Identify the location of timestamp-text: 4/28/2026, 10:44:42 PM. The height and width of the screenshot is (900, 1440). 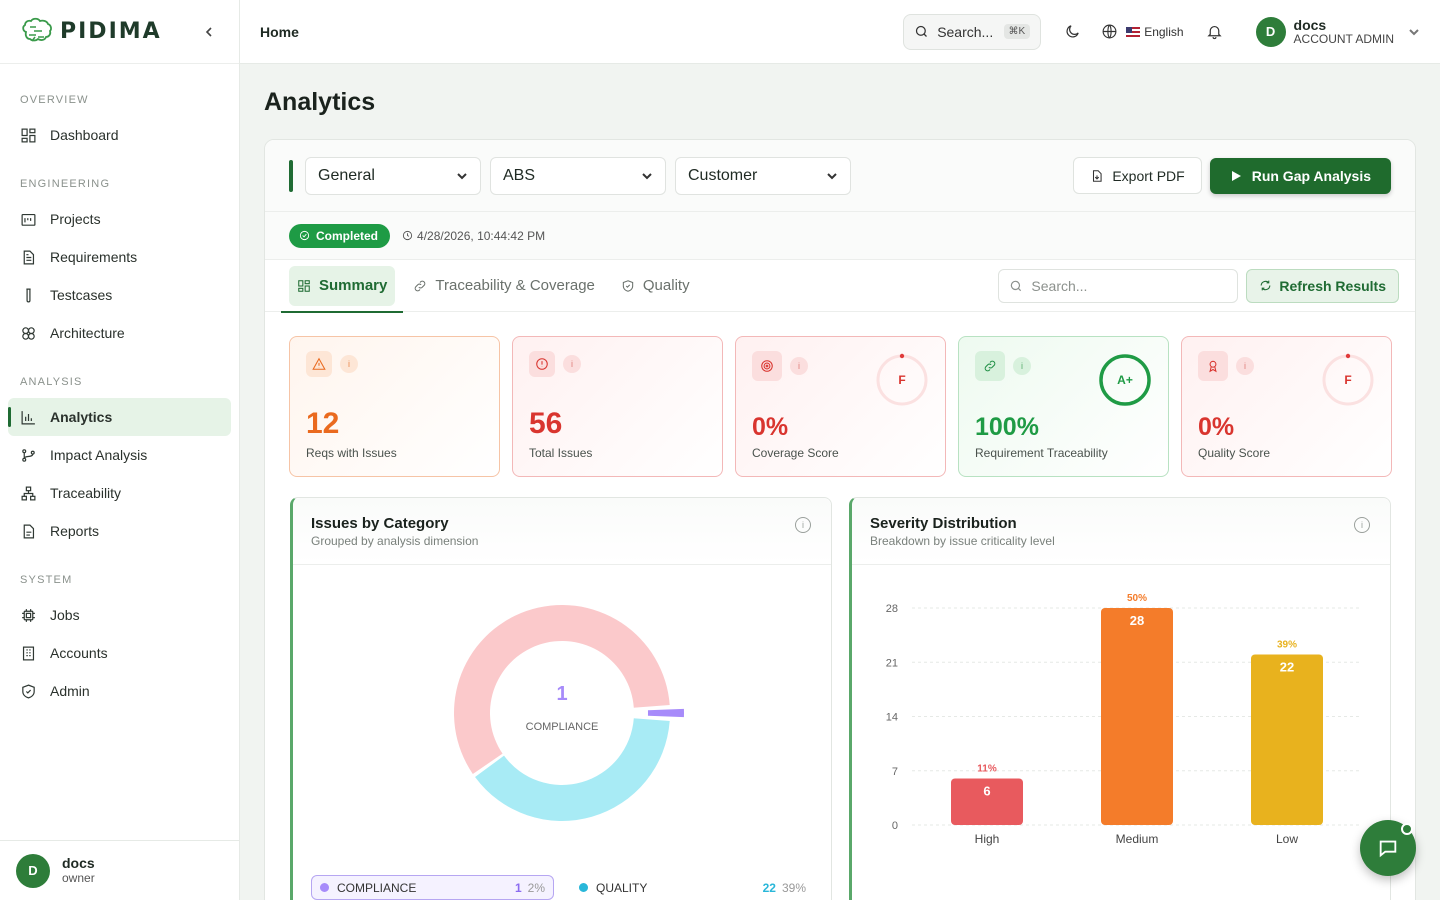
(481, 235).